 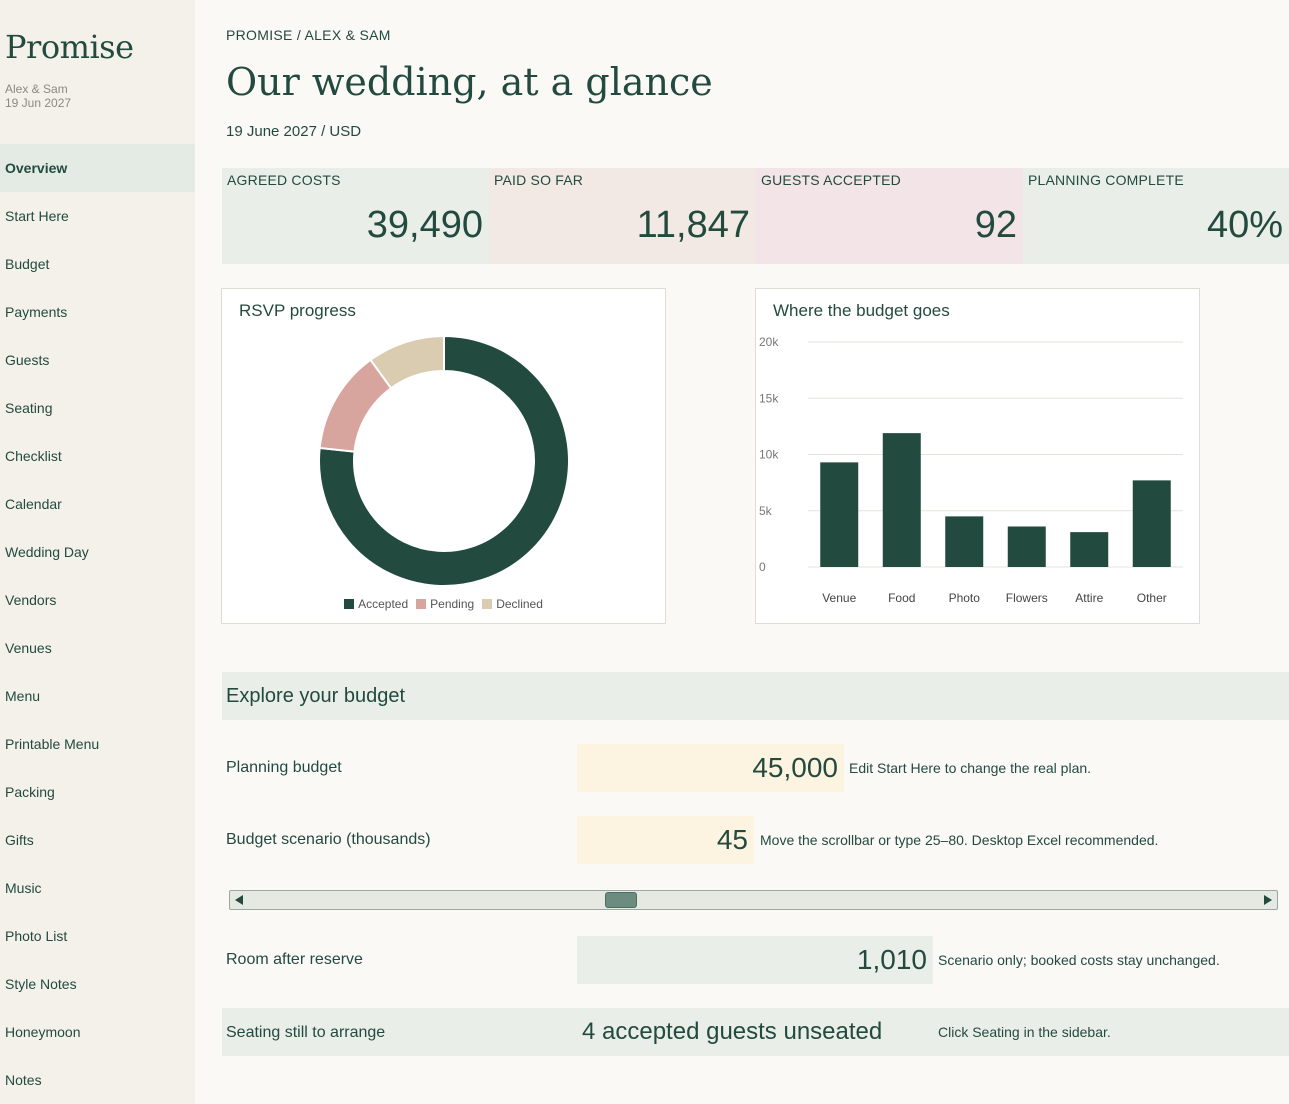 I want to click on sidebar-item-packing: Packing, so click(x=30, y=792).